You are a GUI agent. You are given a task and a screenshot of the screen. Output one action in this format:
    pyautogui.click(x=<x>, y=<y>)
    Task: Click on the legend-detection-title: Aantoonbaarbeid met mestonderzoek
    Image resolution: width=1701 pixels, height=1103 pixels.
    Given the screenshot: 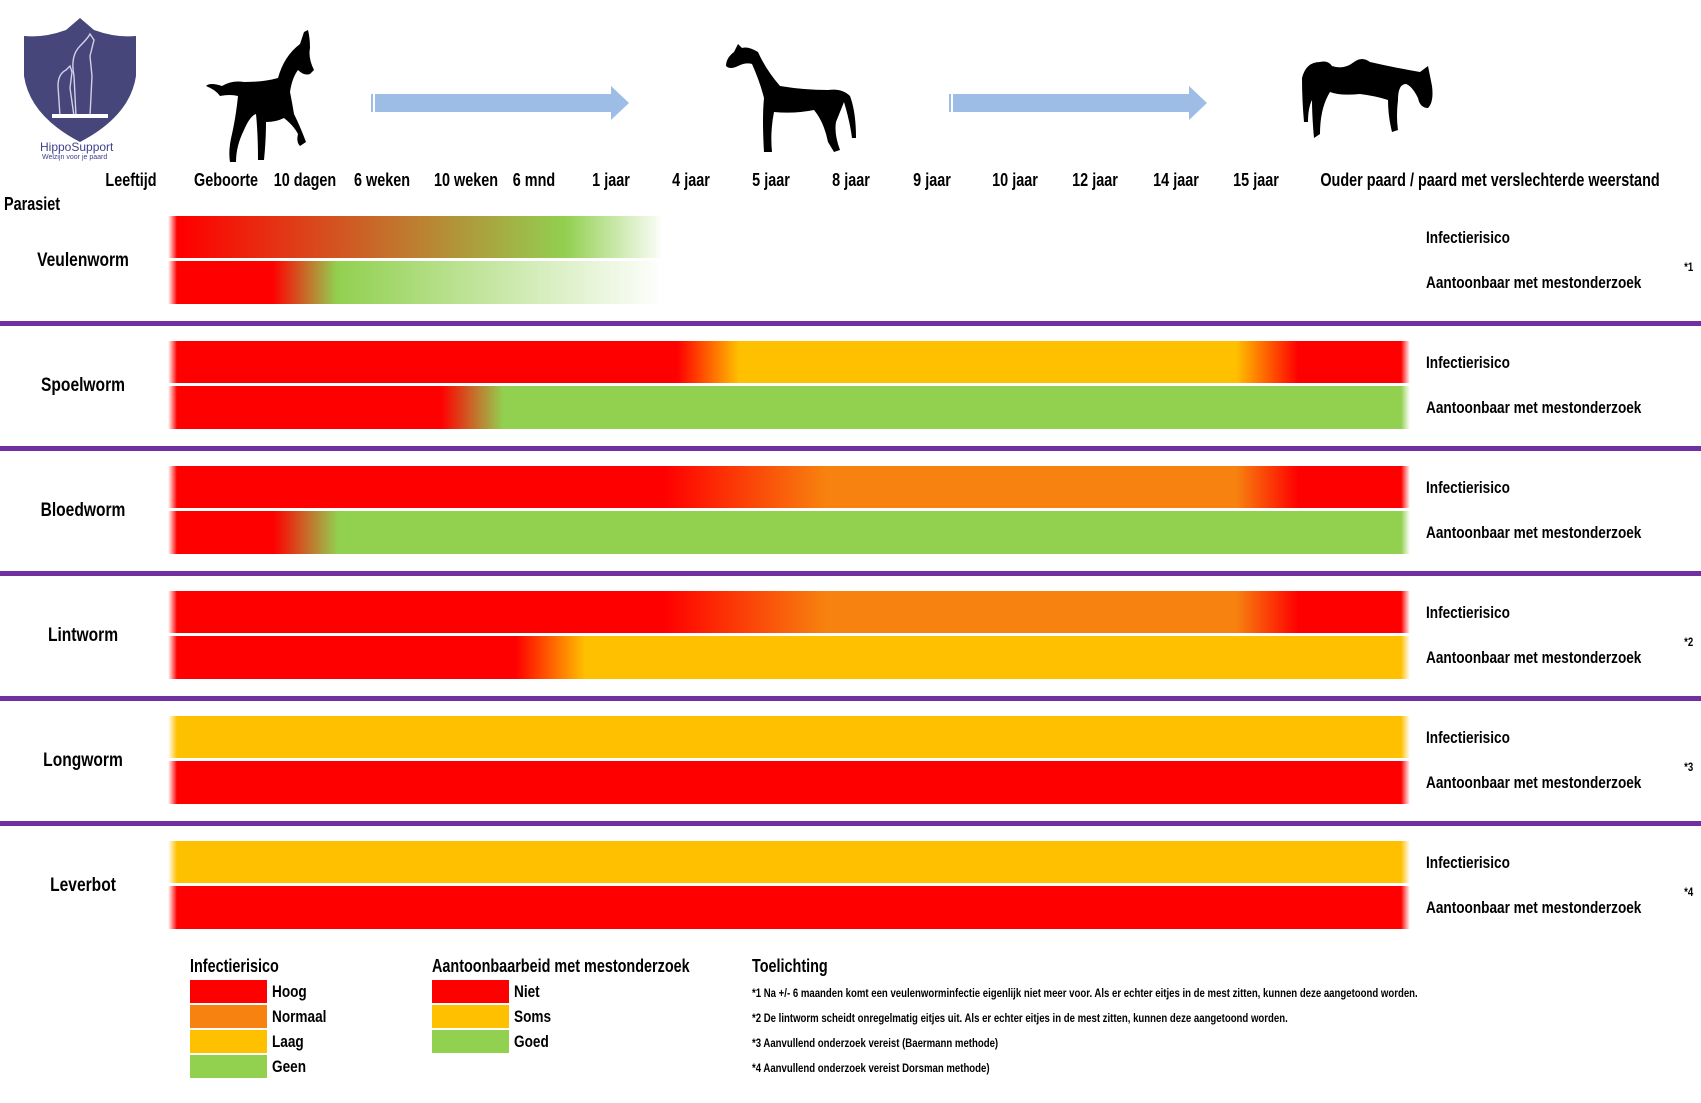 What is the action you would take?
    pyautogui.click(x=561, y=966)
    